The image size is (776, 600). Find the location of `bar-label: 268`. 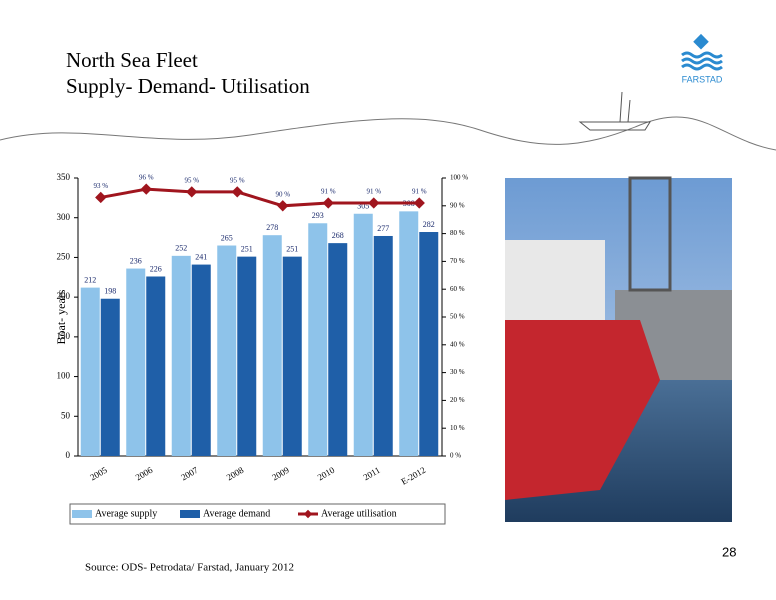

bar-label: 268 is located at coordinates (338, 235).